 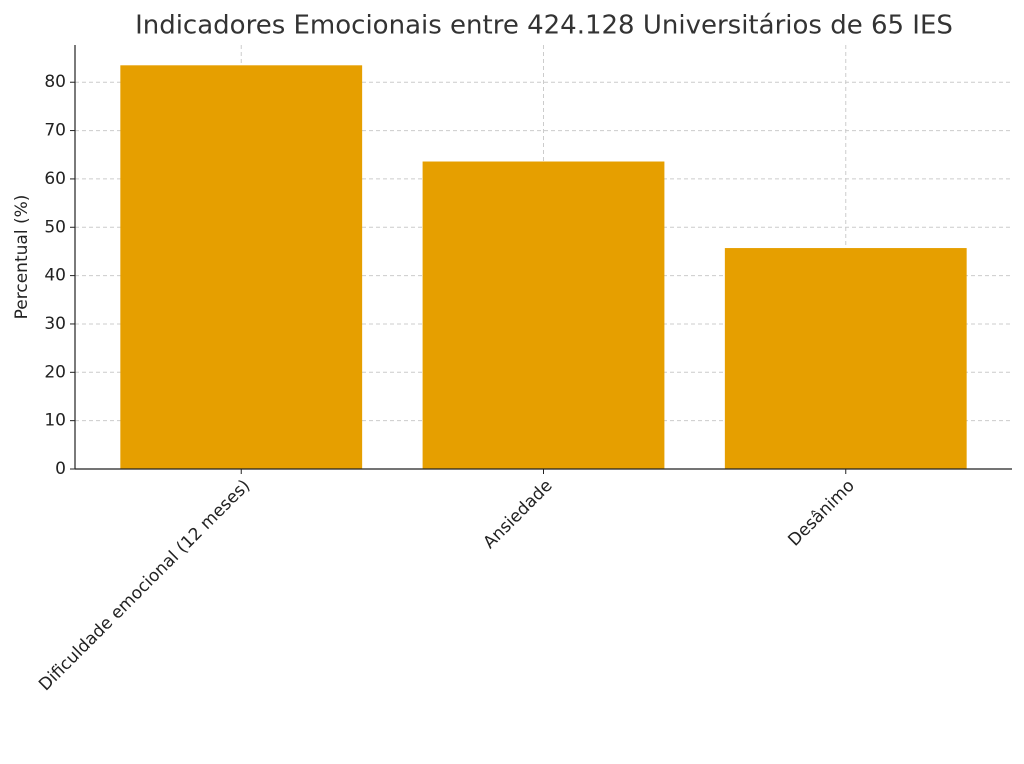 I want to click on y-tick-label: 30, so click(x=55, y=324).